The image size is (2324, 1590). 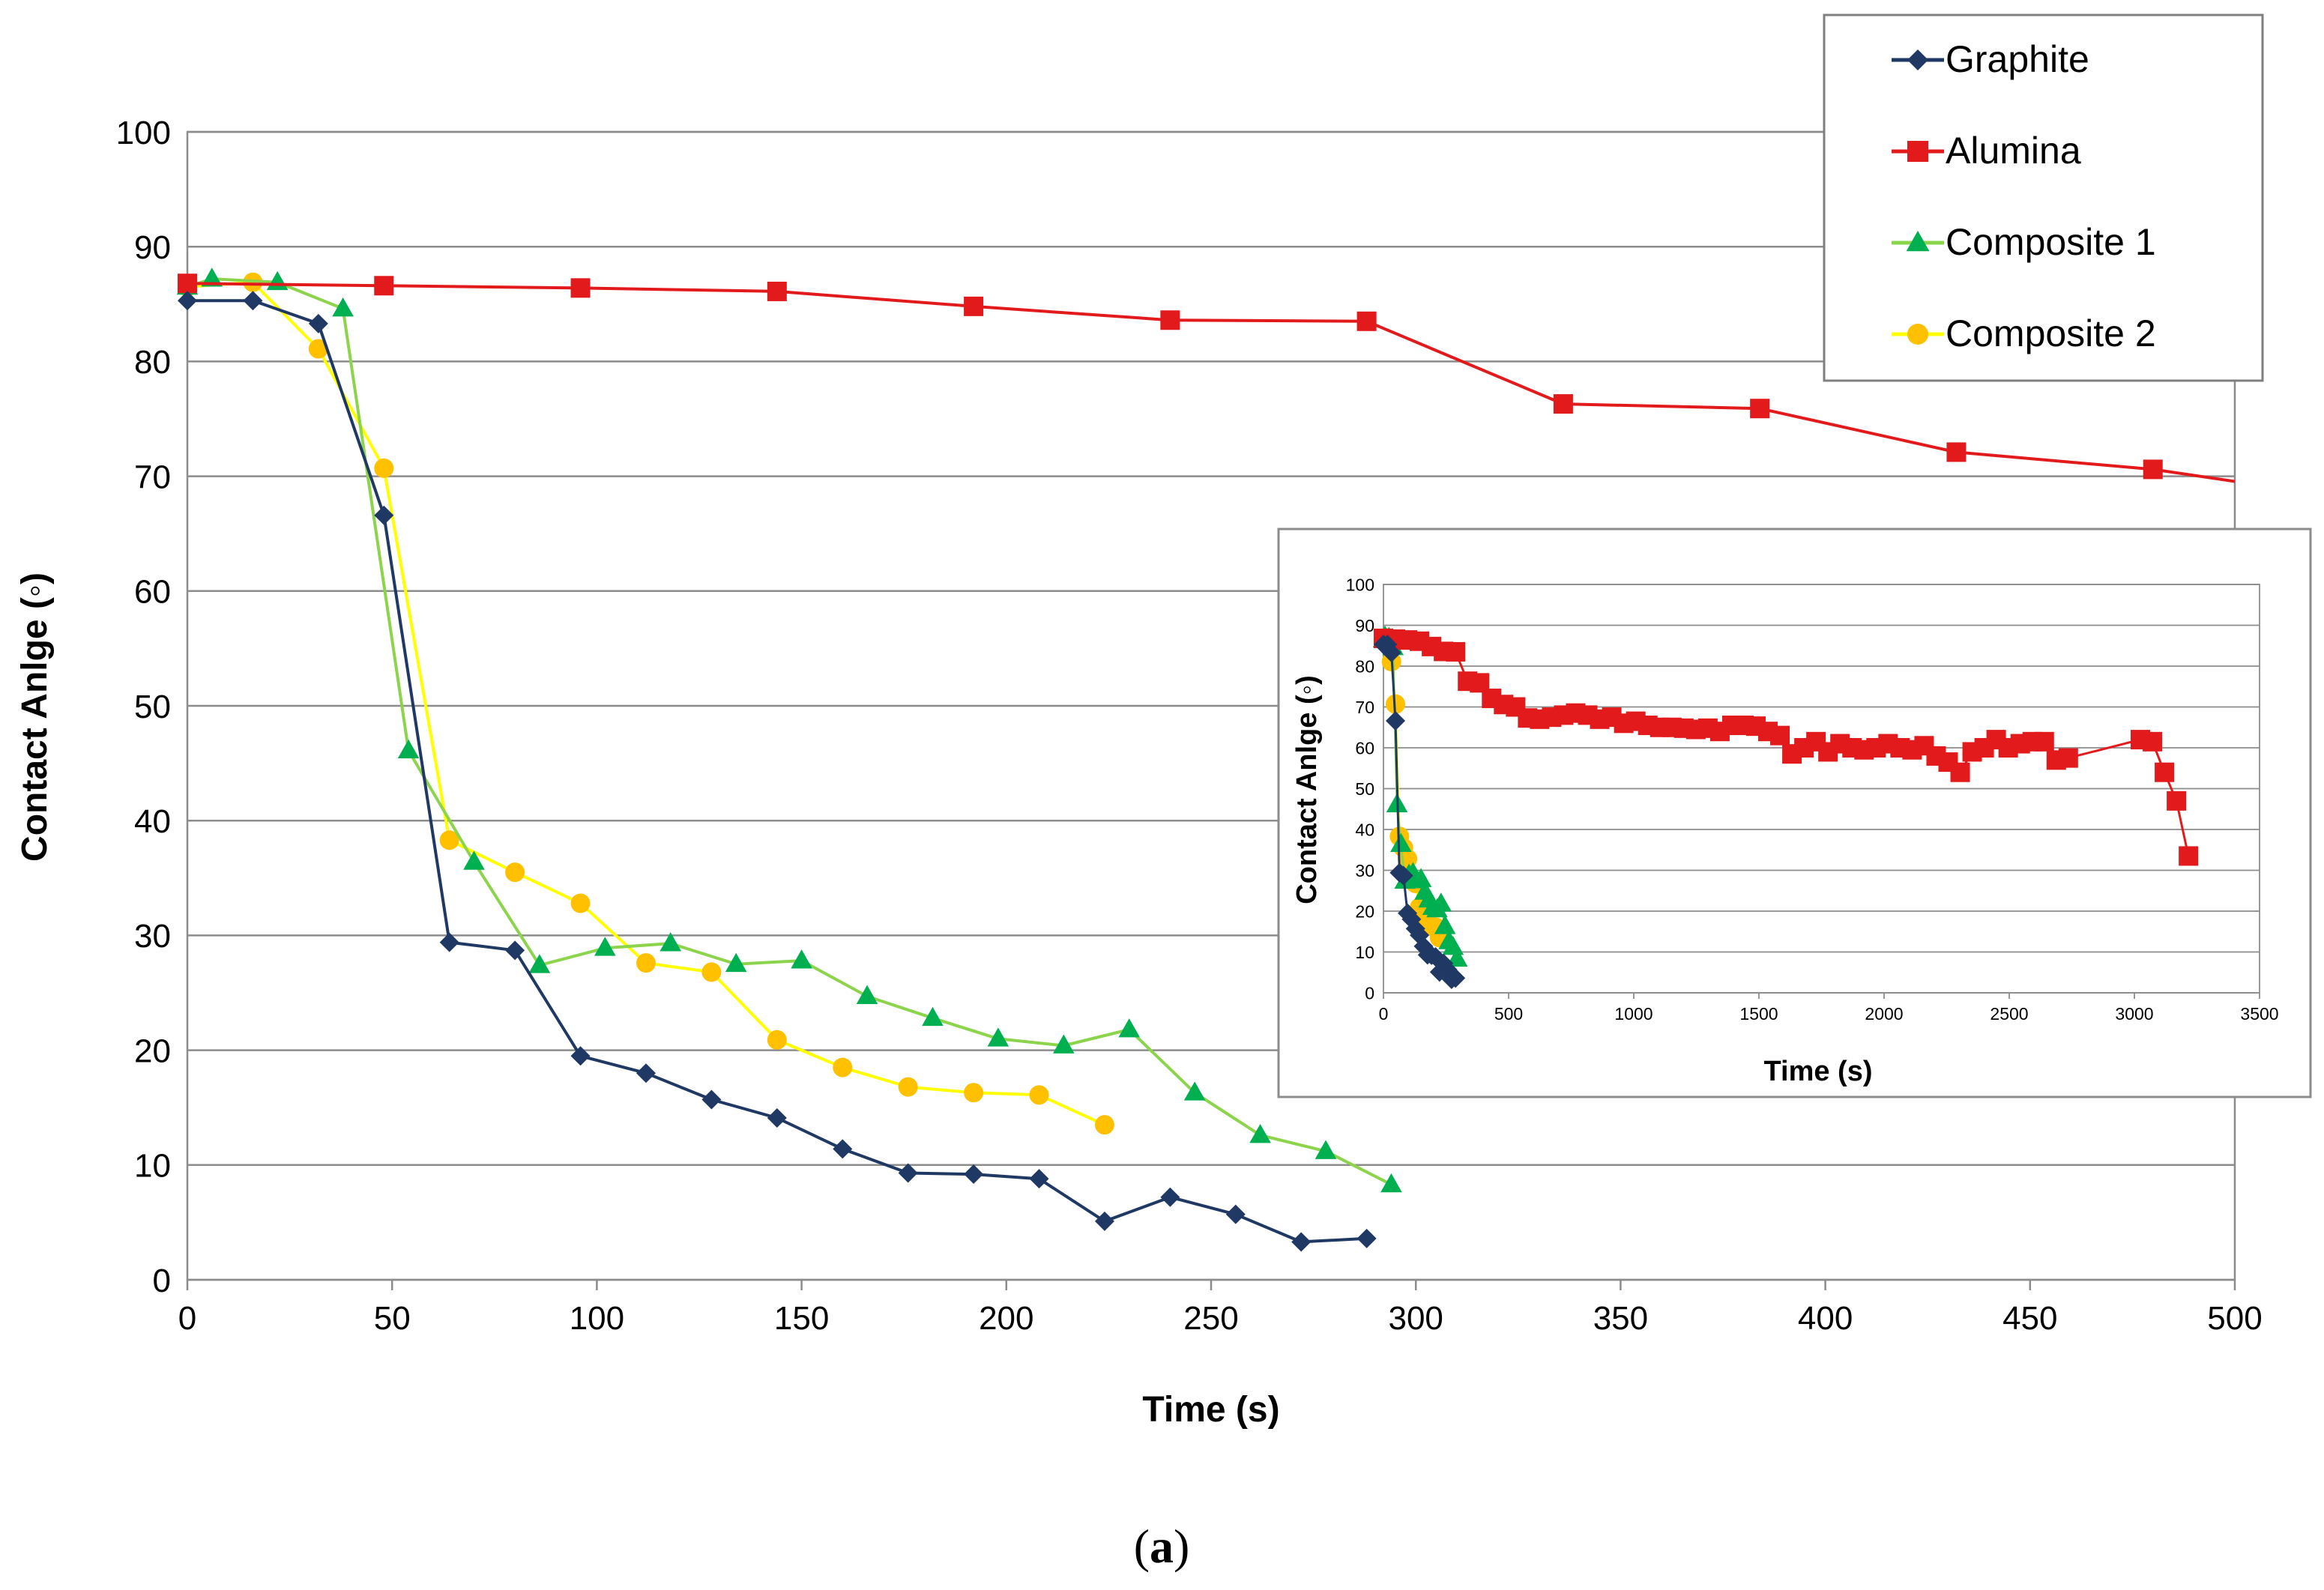 What do you see at coordinates (1508, 1014) in the screenshot?
I see `inset-x-tick-label: 500` at bounding box center [1508, 1014].